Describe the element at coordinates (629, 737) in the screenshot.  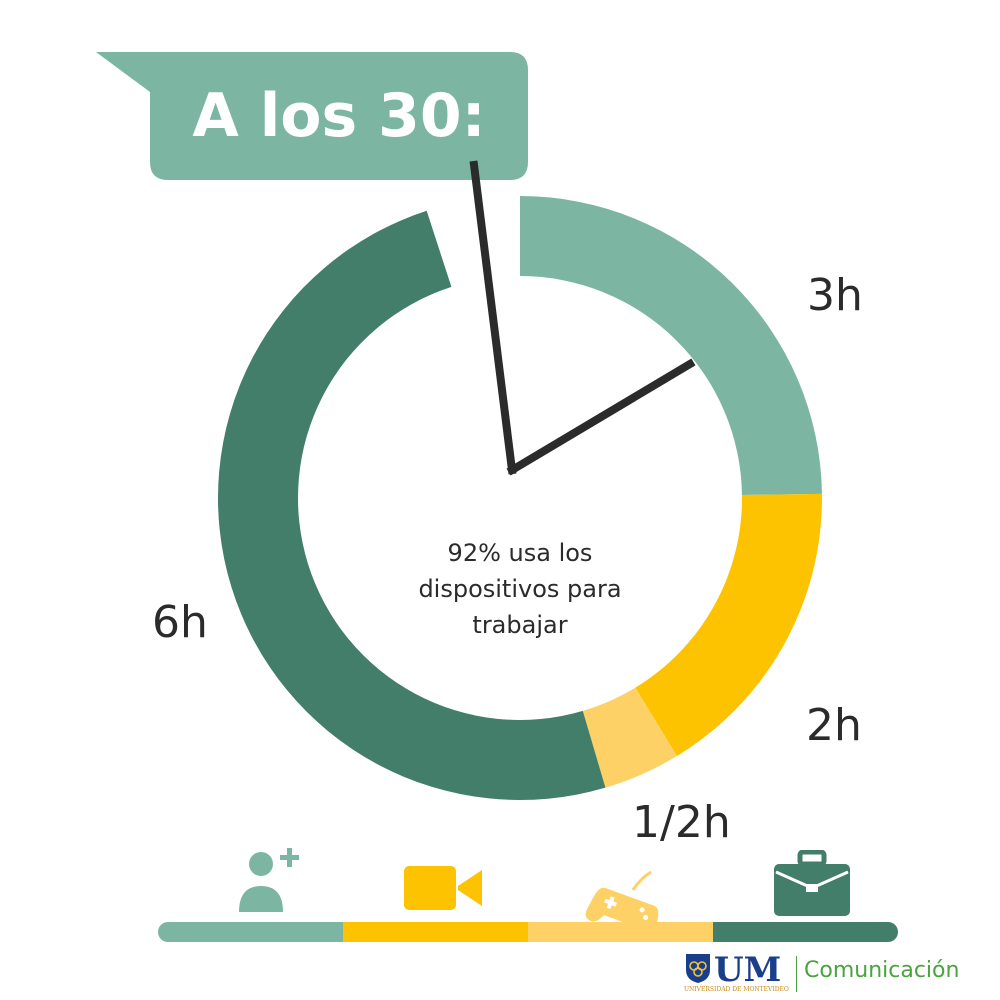
I see `slice-half-h` at that location.